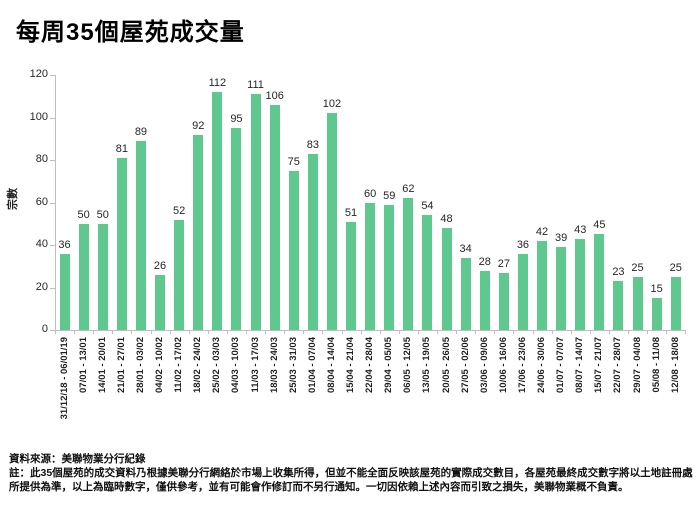  Describe the element at coordinates (561, 365) in the screenshot. I see `x-axis-label: 01/07 - 07/07` at that location.